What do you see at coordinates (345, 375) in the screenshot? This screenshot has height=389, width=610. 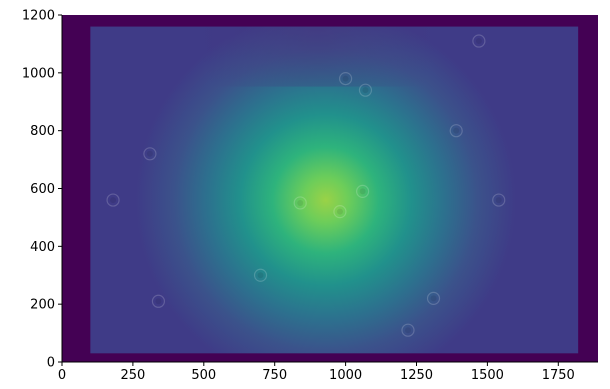 I see `x-tick-label: 1000` at bounding box center [345, 375].